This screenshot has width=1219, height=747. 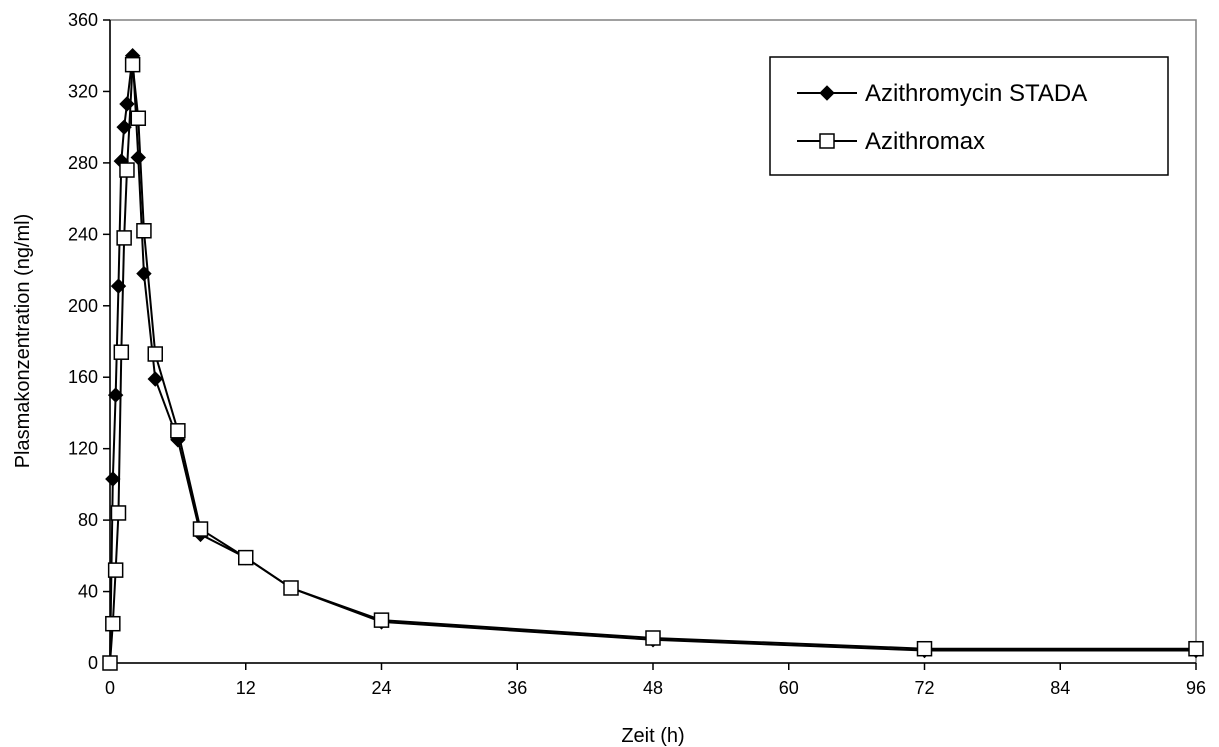 I want to click on x-tick-label: 96, so click(x=1196, y=688).